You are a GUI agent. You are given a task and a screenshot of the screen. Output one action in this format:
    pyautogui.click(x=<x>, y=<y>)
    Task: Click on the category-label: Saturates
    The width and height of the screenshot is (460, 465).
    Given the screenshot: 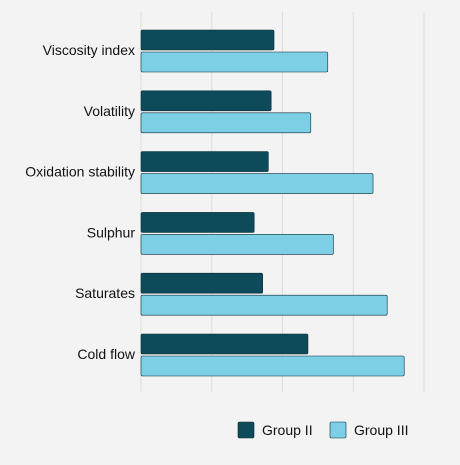 What is the action you would take?
    pyautogui.click(x=105, y=293)
    